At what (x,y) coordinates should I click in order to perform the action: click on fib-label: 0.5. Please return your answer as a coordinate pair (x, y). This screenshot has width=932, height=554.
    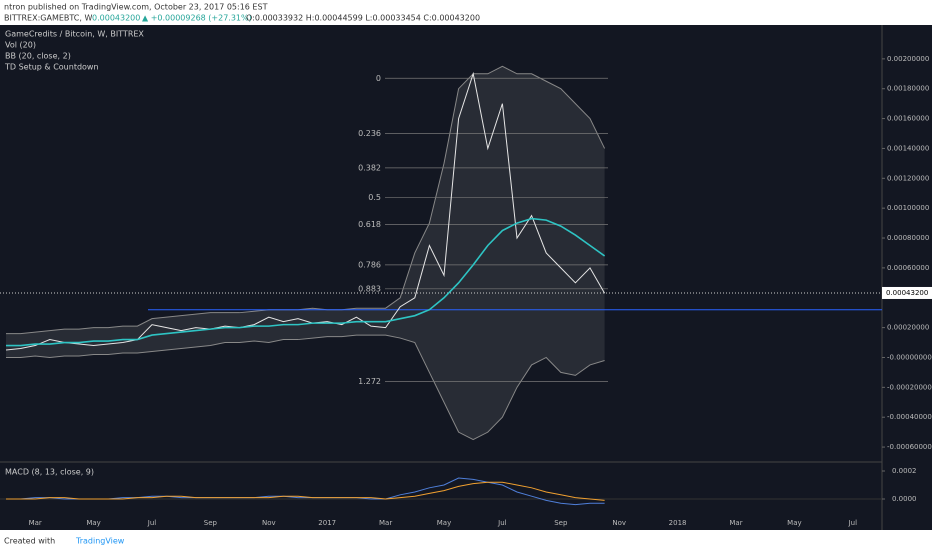
    Looking at the image, I should click on (374, 197).